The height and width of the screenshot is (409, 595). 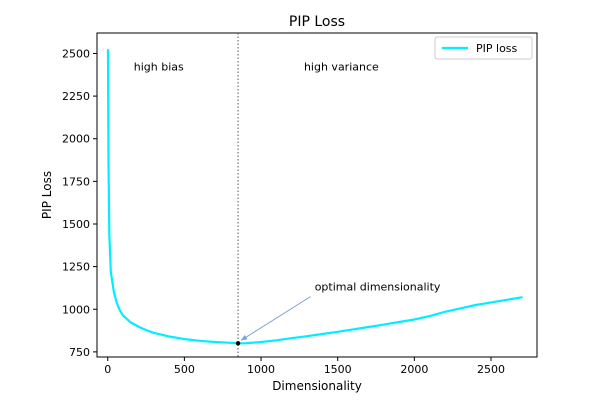 I want to click on y-tick-label: 1750, so click(x=76, y=181).